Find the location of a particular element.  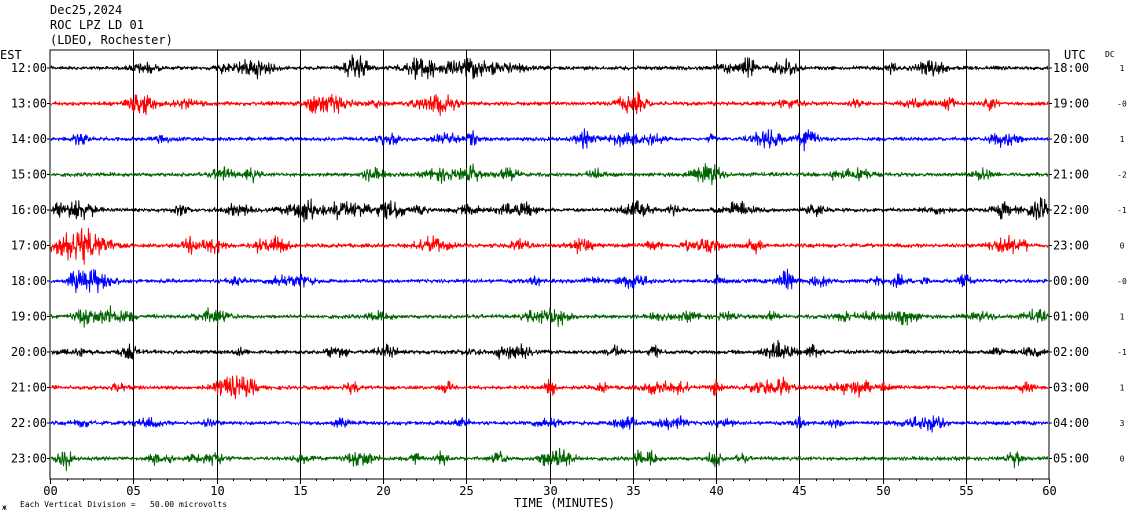

x-tick-label: 00 is located at coordinates (50, 491).